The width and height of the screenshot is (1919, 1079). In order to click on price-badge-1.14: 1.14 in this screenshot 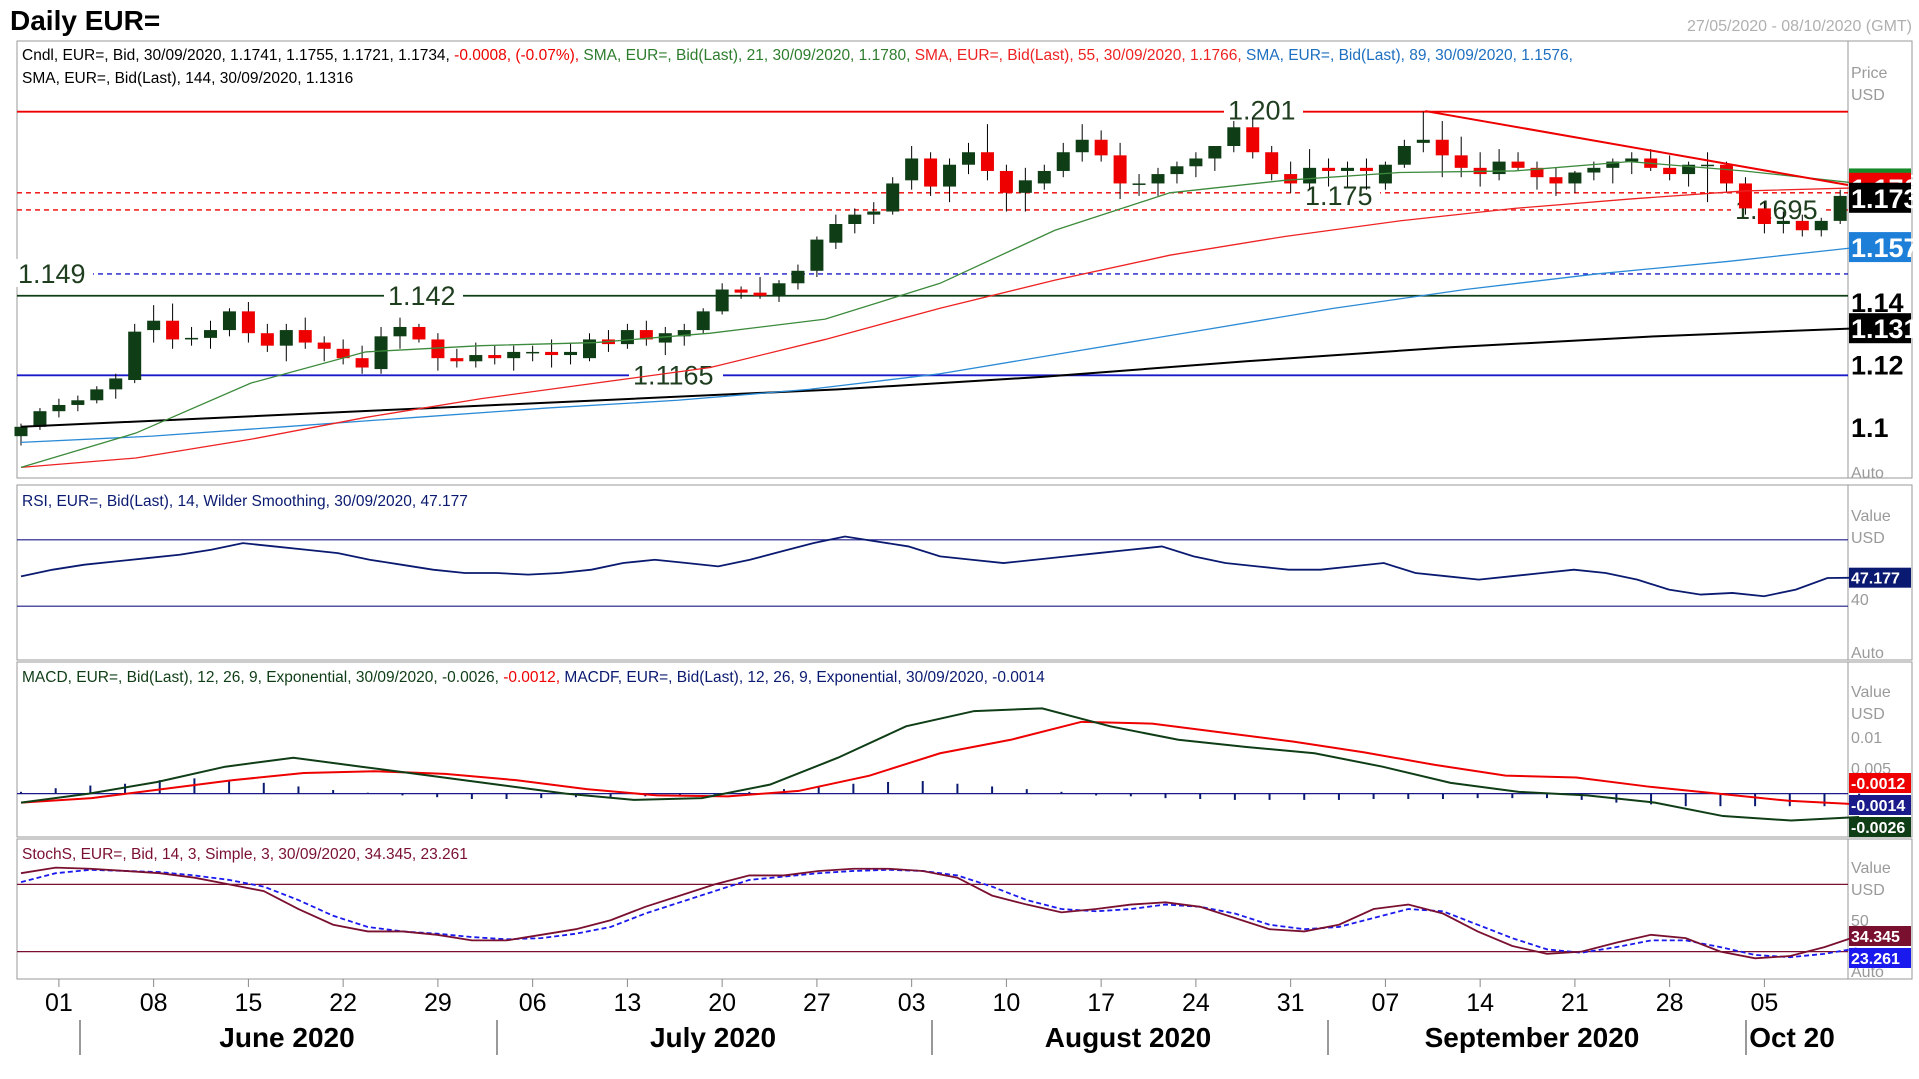, I will do `click(1877, 303)`.